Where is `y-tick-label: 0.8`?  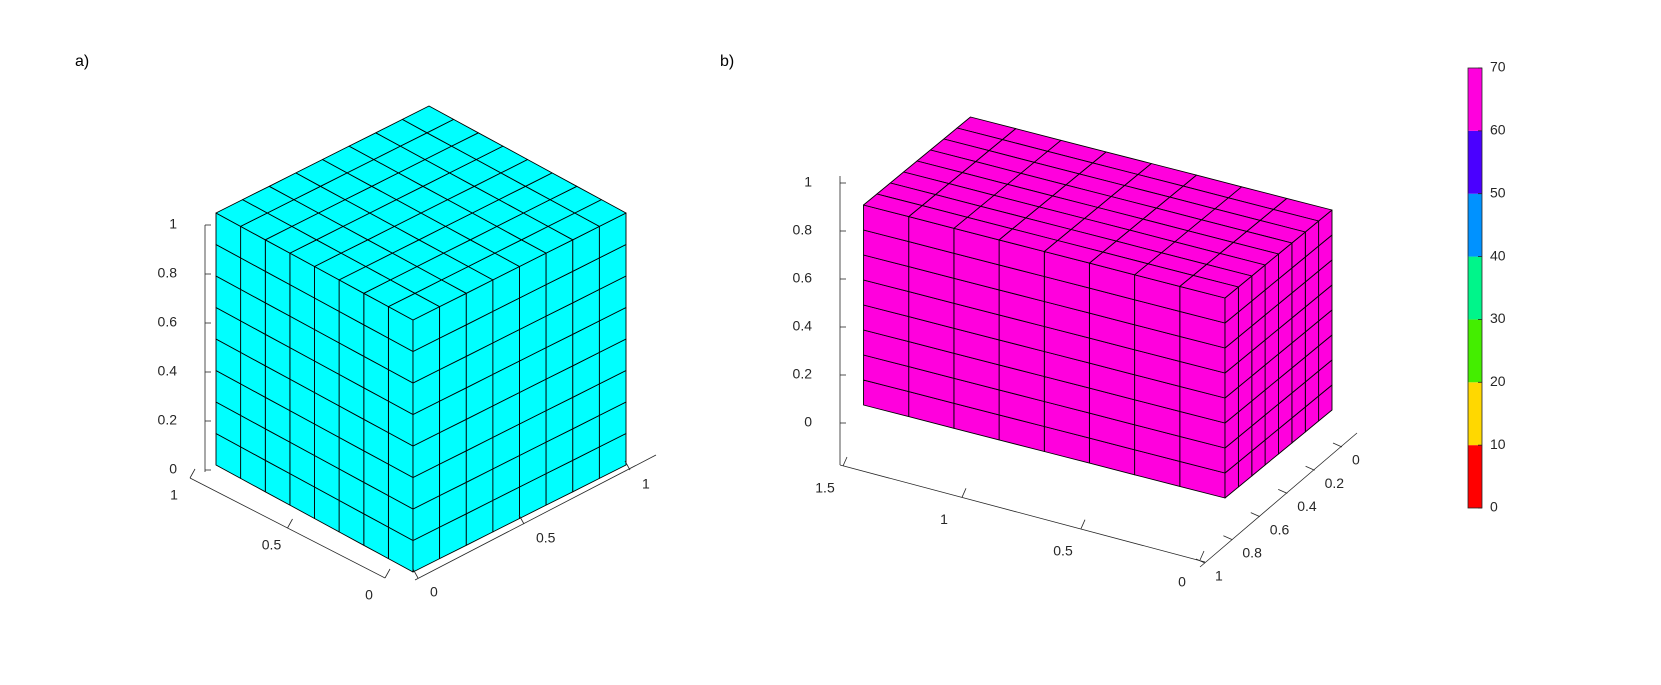
y-tick-label: 0.8 is located at coordinates (1252, 553).